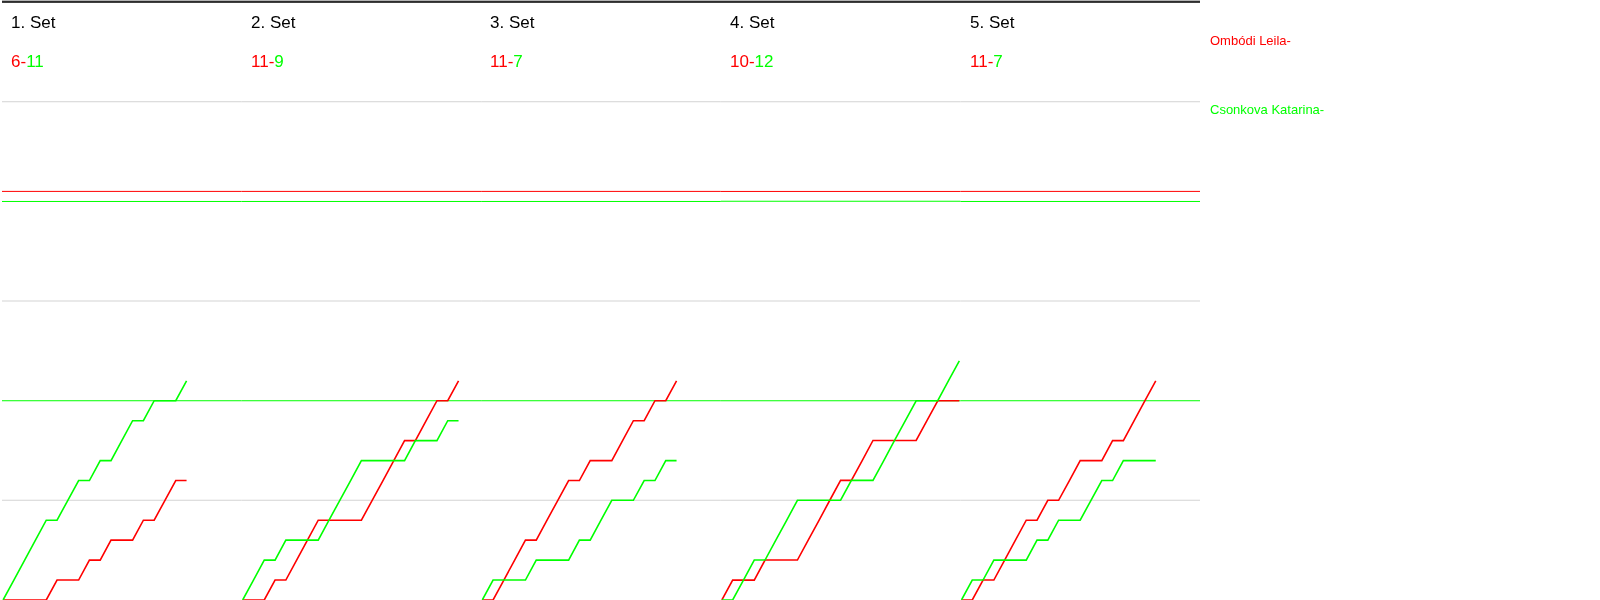  What do you see at coordinates (273, 22) in the screenshot?
I see `chart-title: 2. Set` at bounding box center [273, 22].